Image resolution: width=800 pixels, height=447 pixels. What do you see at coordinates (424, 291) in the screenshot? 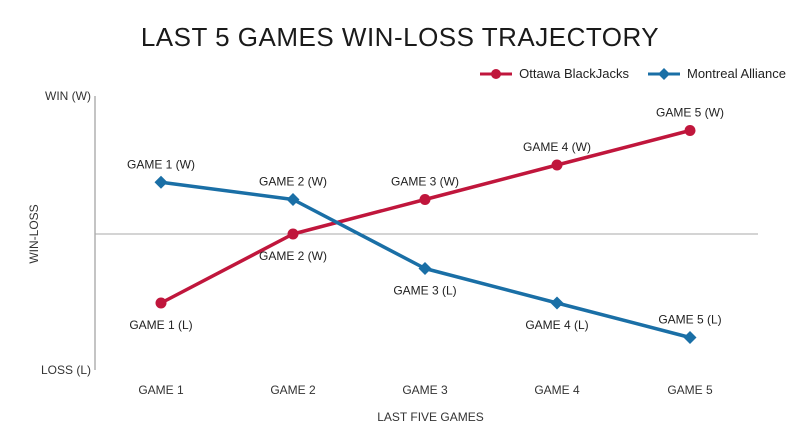
I see `data-label: GAME 3 (L)` at bounding box center [424, 291].